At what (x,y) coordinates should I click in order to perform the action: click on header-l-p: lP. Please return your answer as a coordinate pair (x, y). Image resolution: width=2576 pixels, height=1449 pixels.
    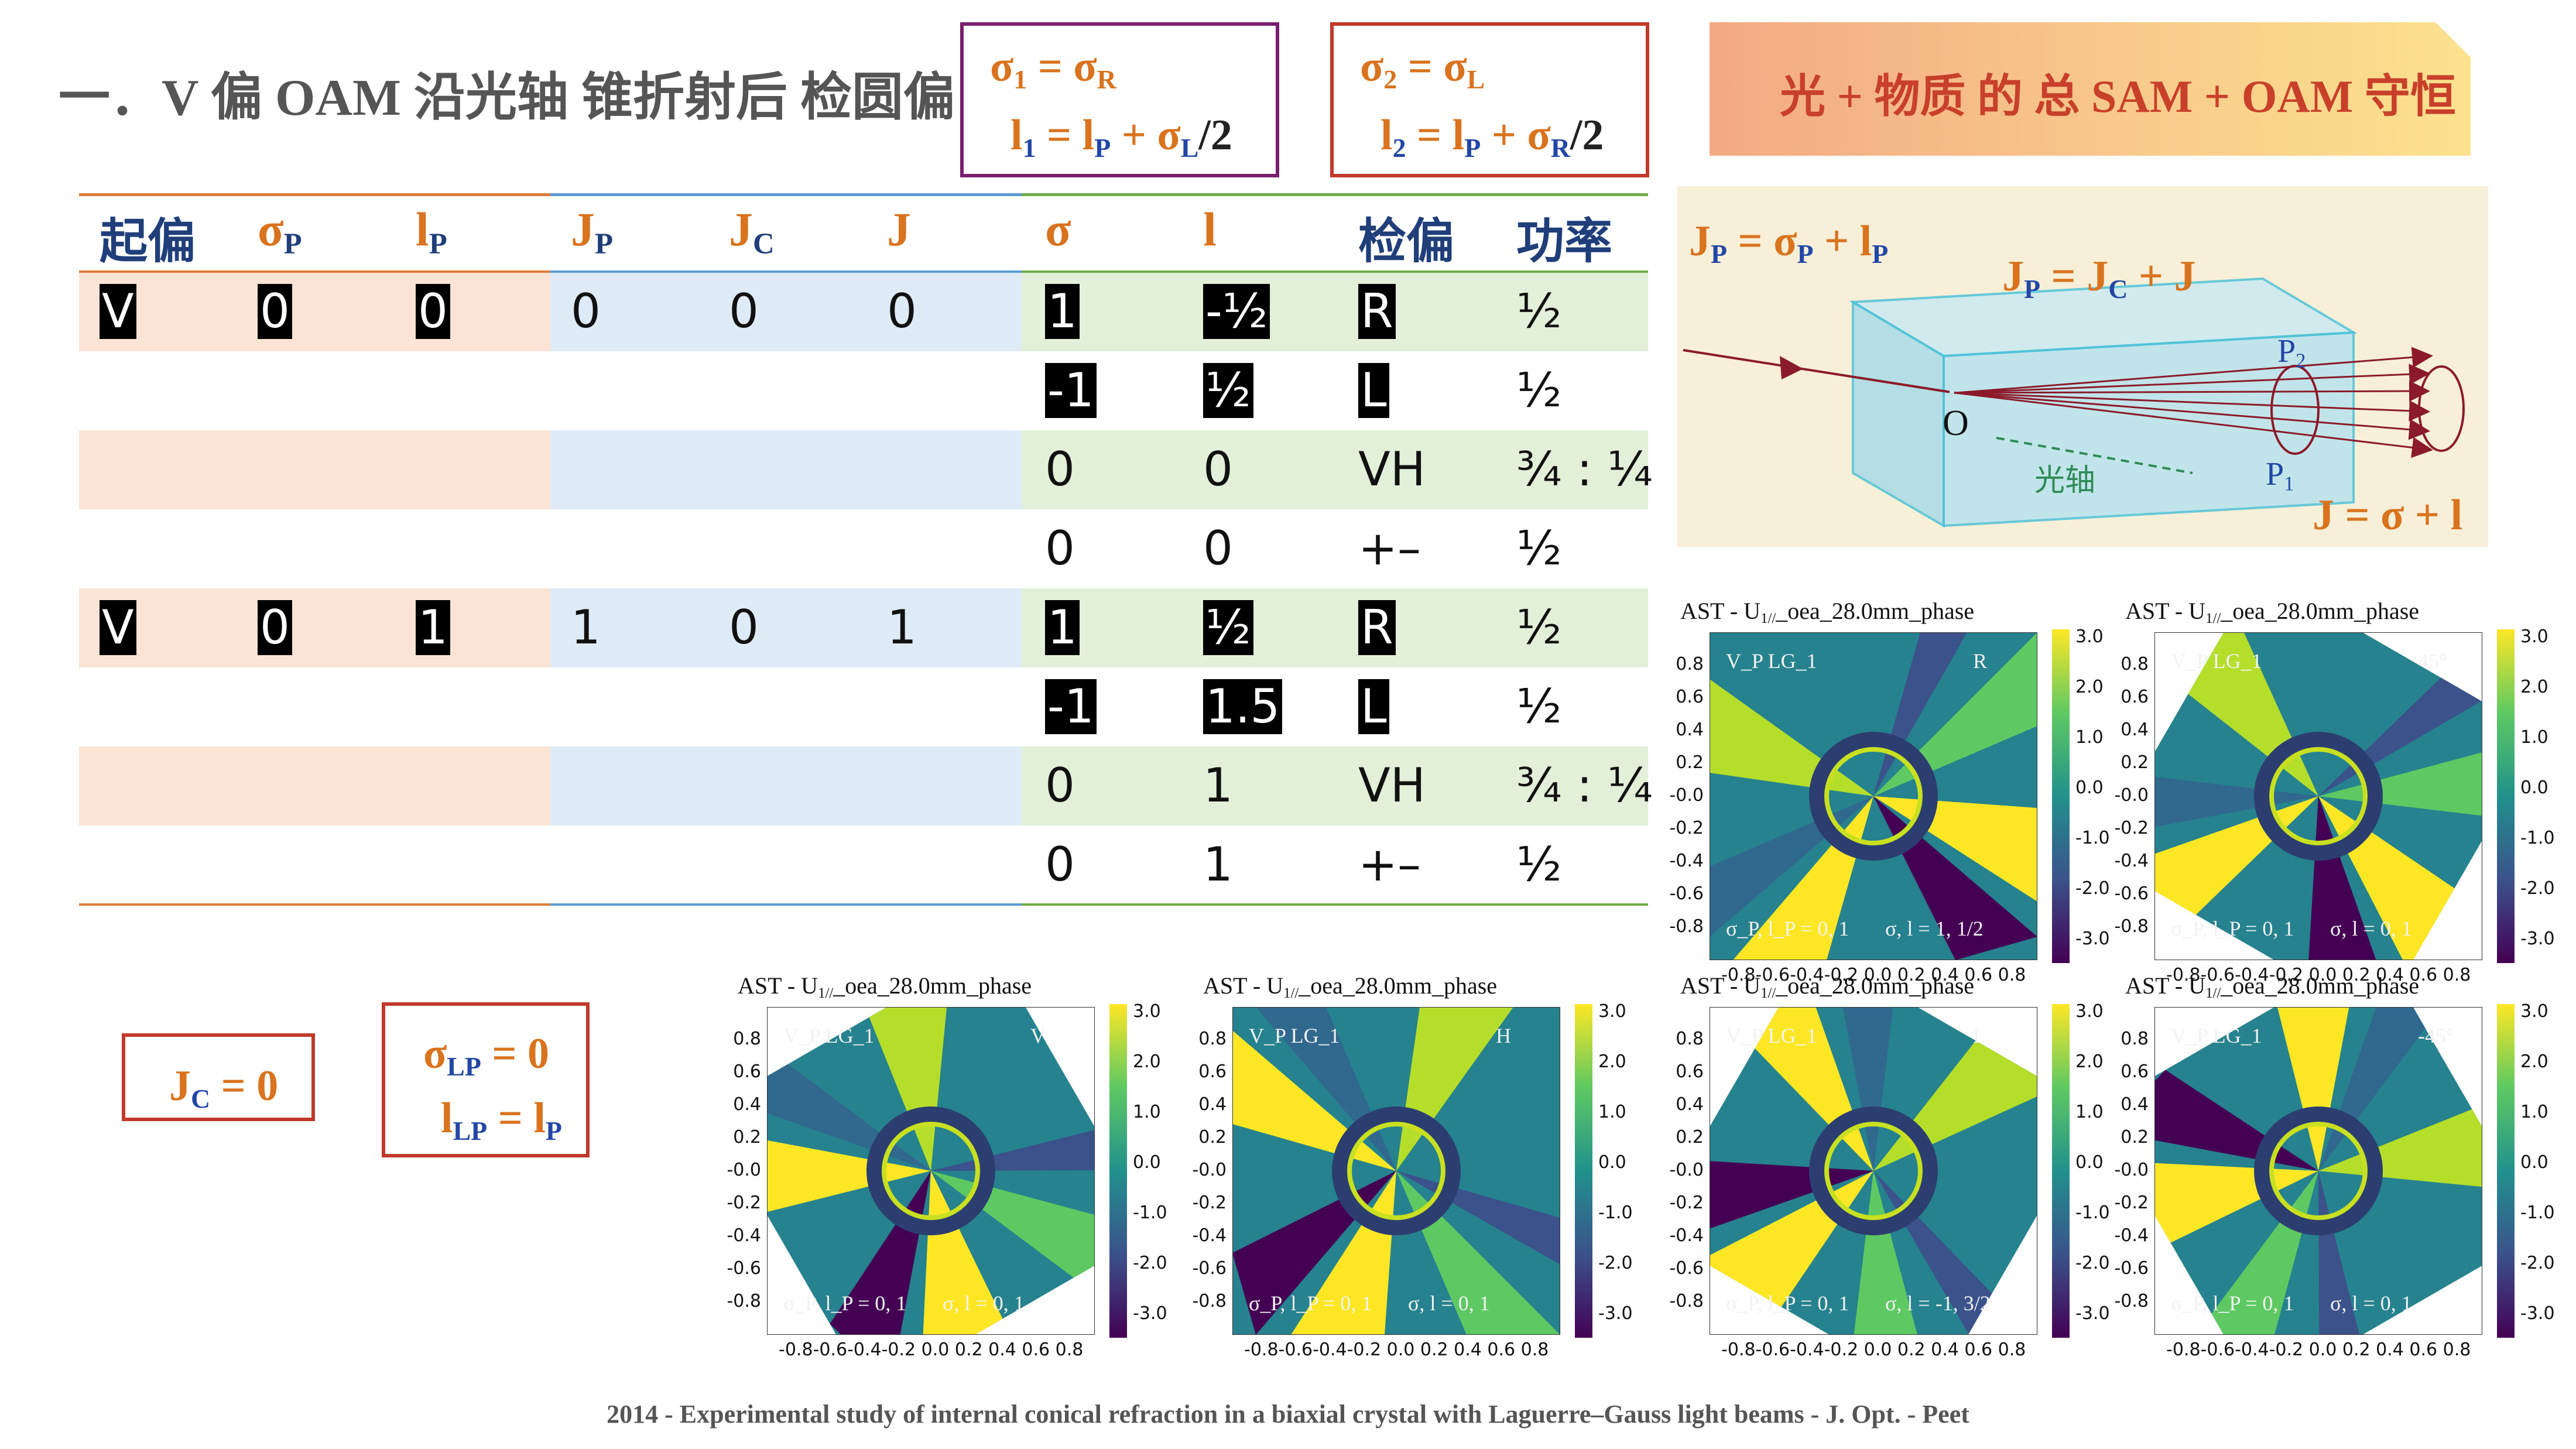
    Looking at the image, I should click on (431, 232).